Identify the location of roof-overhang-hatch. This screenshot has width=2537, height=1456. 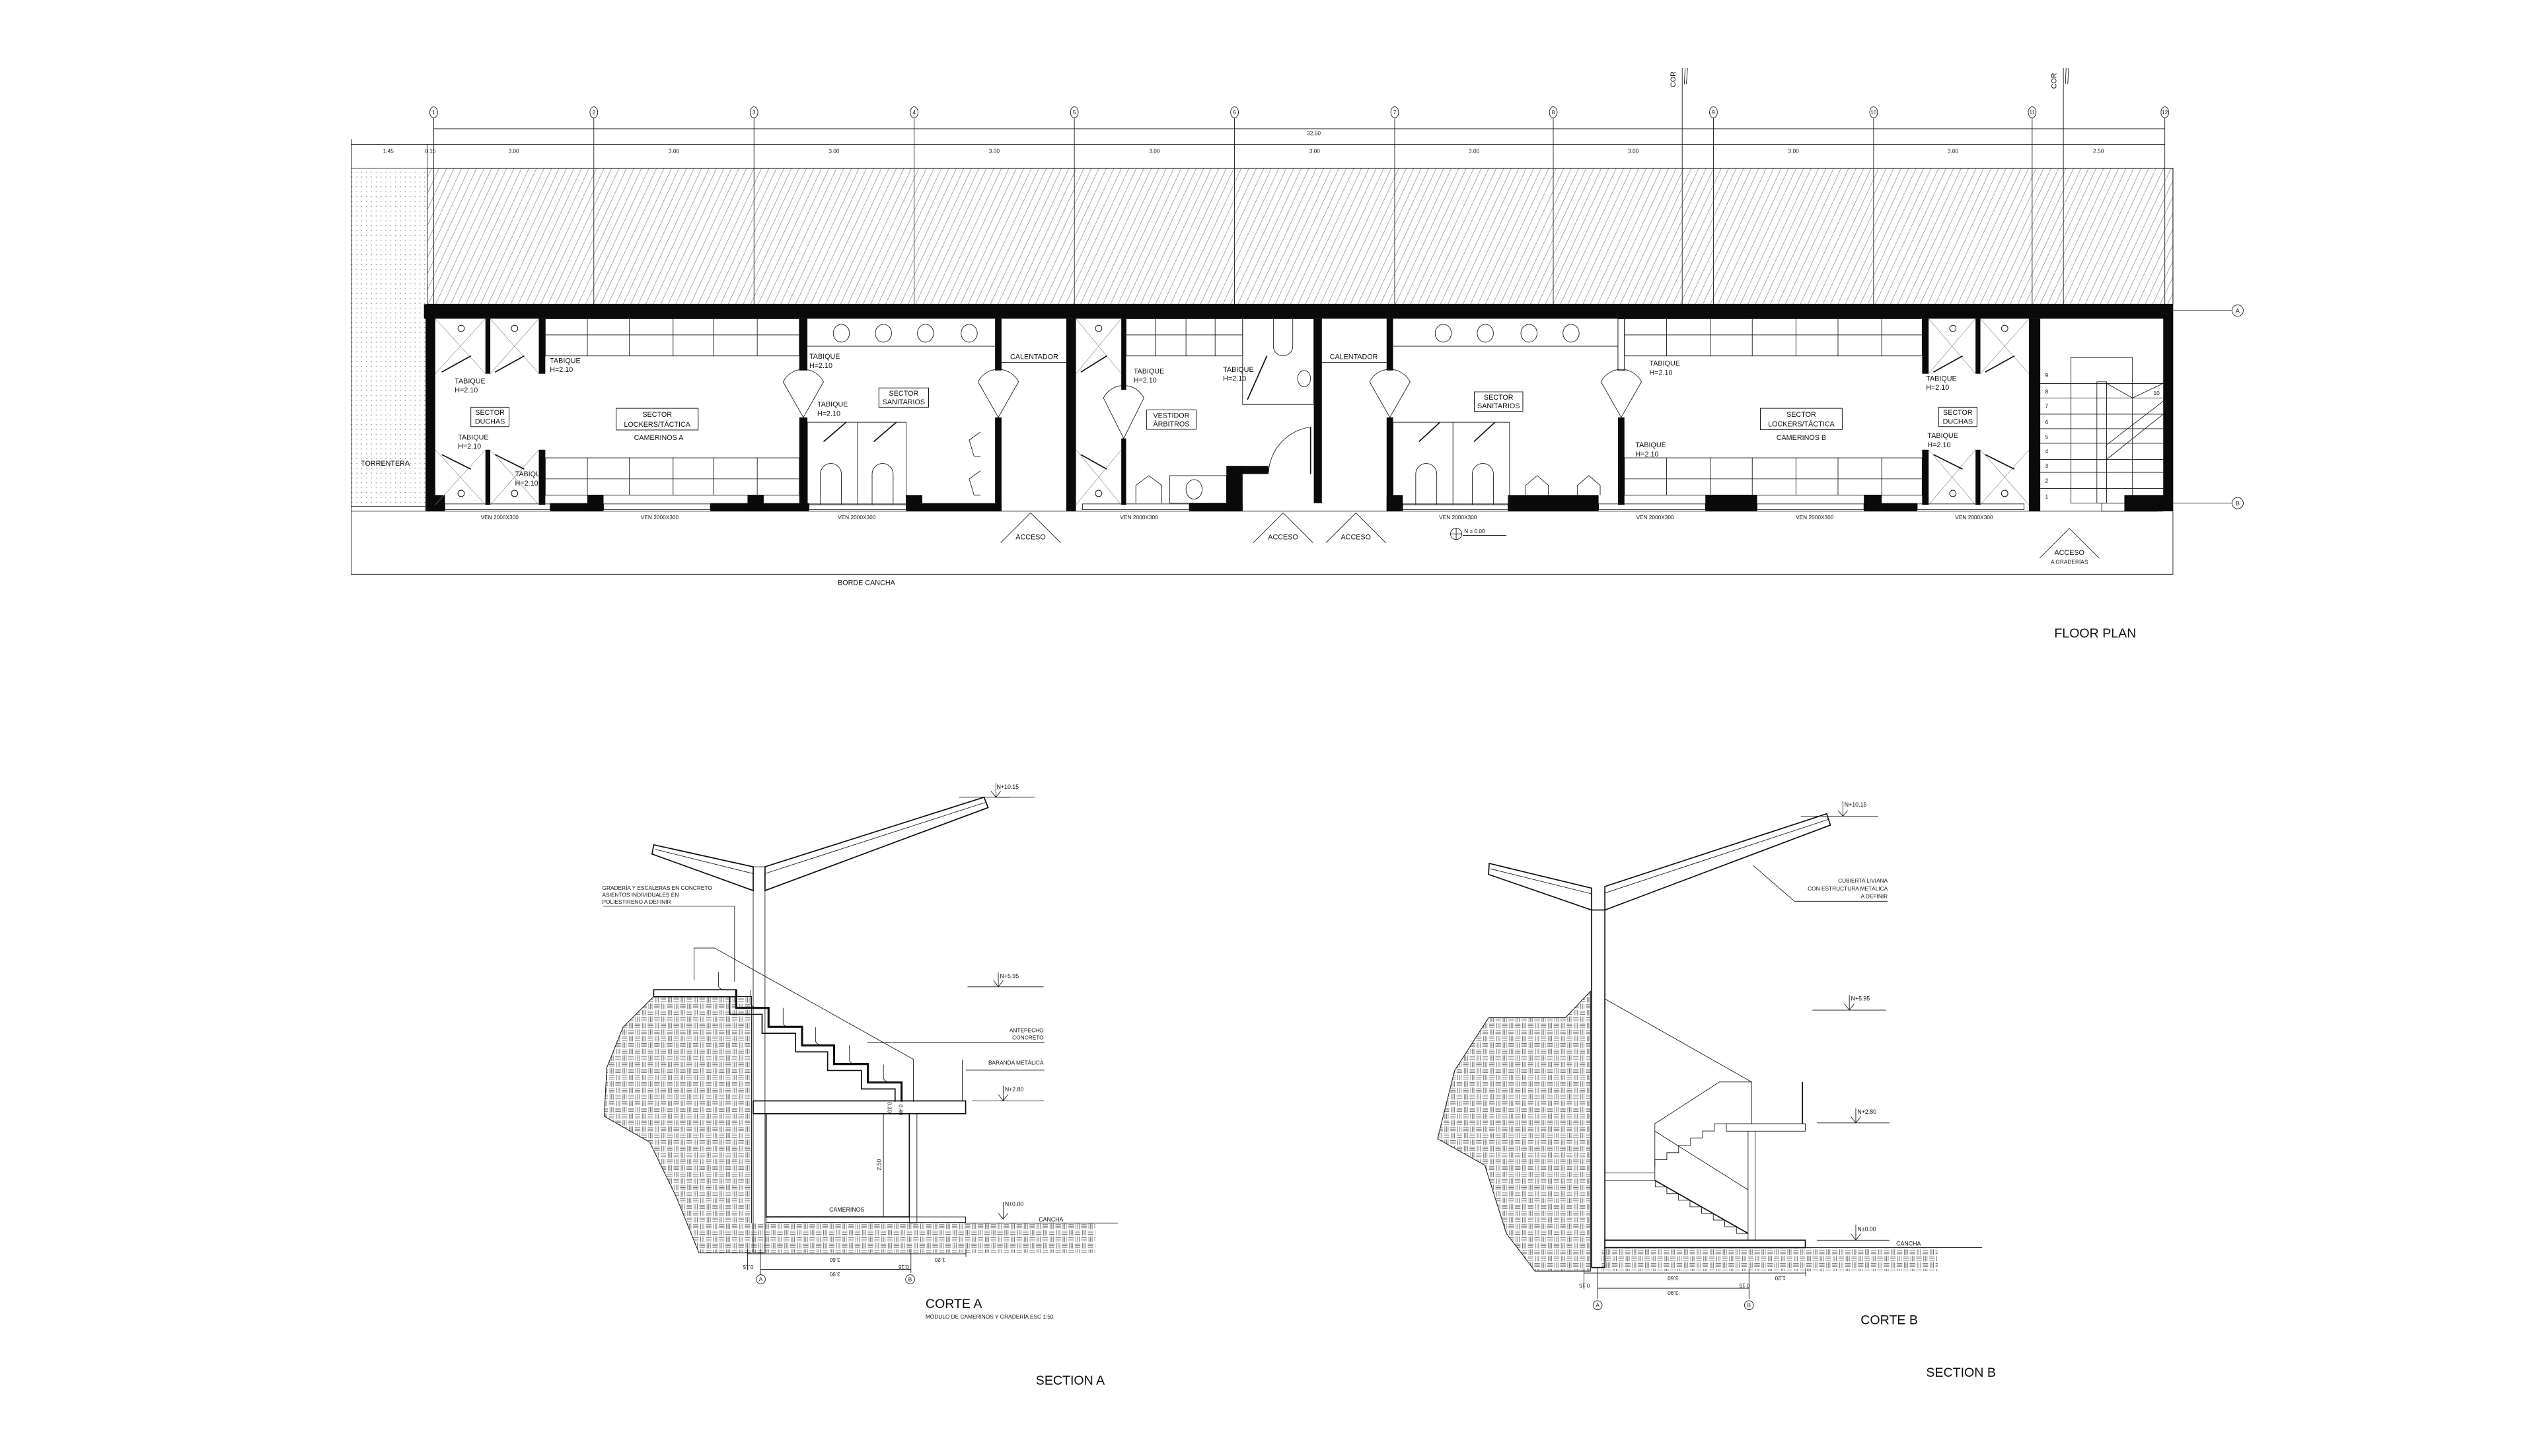
(1300, 236).